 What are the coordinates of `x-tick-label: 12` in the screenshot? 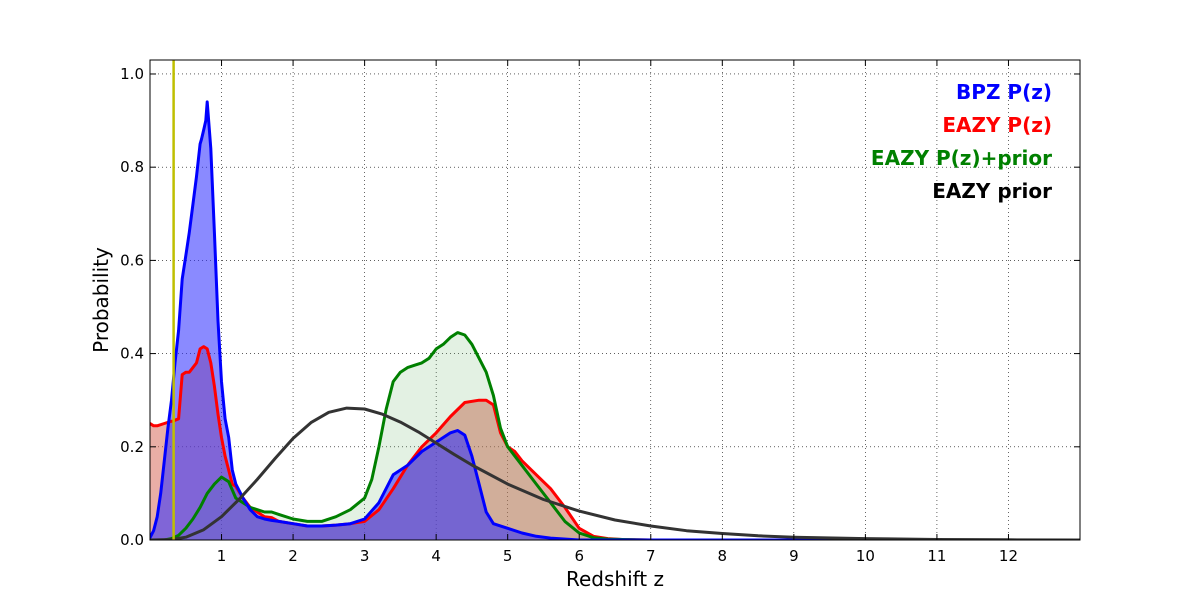 It's located at (1008, 556).